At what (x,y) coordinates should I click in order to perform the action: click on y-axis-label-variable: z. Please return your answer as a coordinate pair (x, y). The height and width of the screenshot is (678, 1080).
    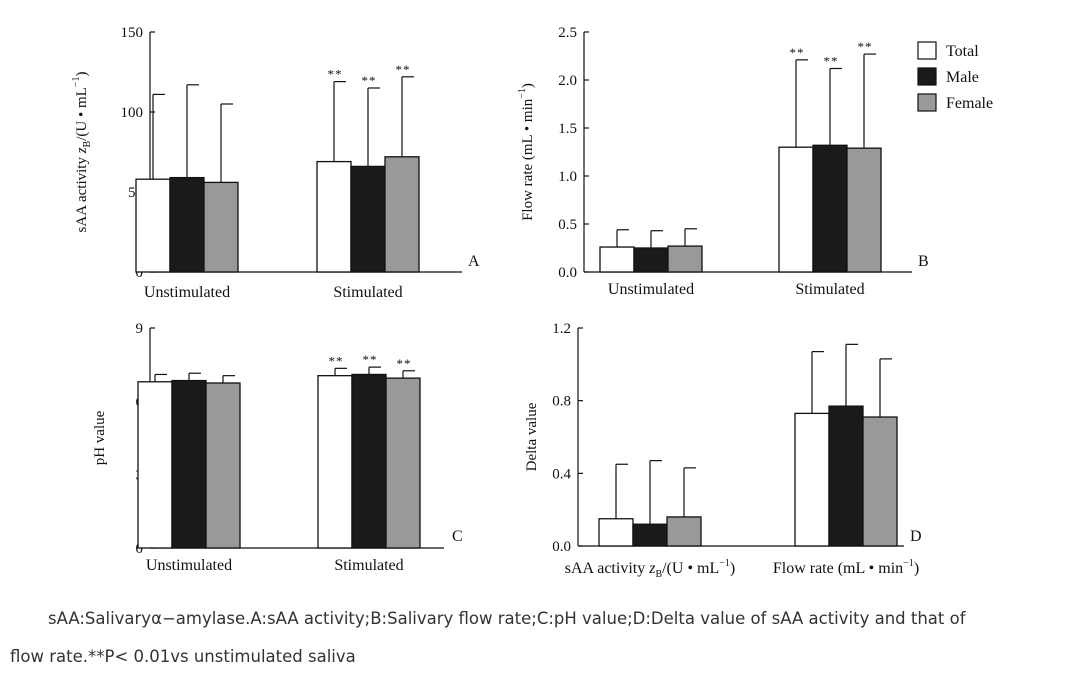
    Looking at the image, I should click on (82, 150).